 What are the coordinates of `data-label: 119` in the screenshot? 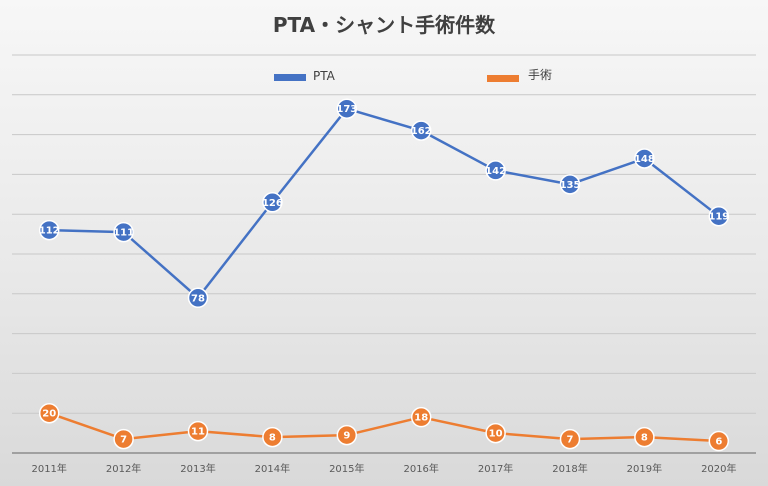 It's located at (718, 217).